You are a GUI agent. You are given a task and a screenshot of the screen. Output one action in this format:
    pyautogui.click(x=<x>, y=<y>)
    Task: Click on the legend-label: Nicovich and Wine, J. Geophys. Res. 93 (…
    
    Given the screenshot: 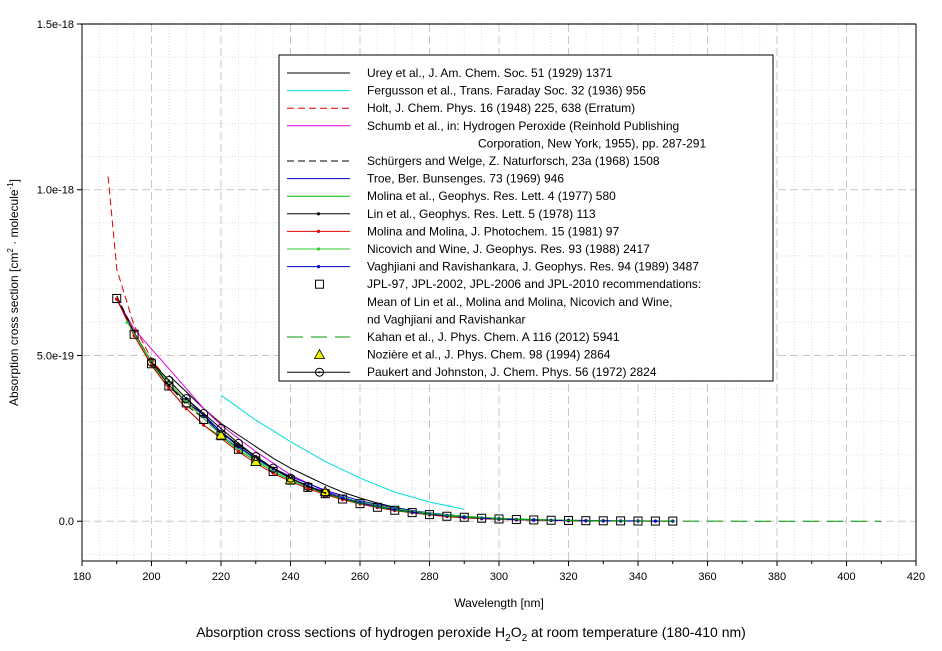 What is the action you would take?
    pyautogui.click(x=508, y=249)
    